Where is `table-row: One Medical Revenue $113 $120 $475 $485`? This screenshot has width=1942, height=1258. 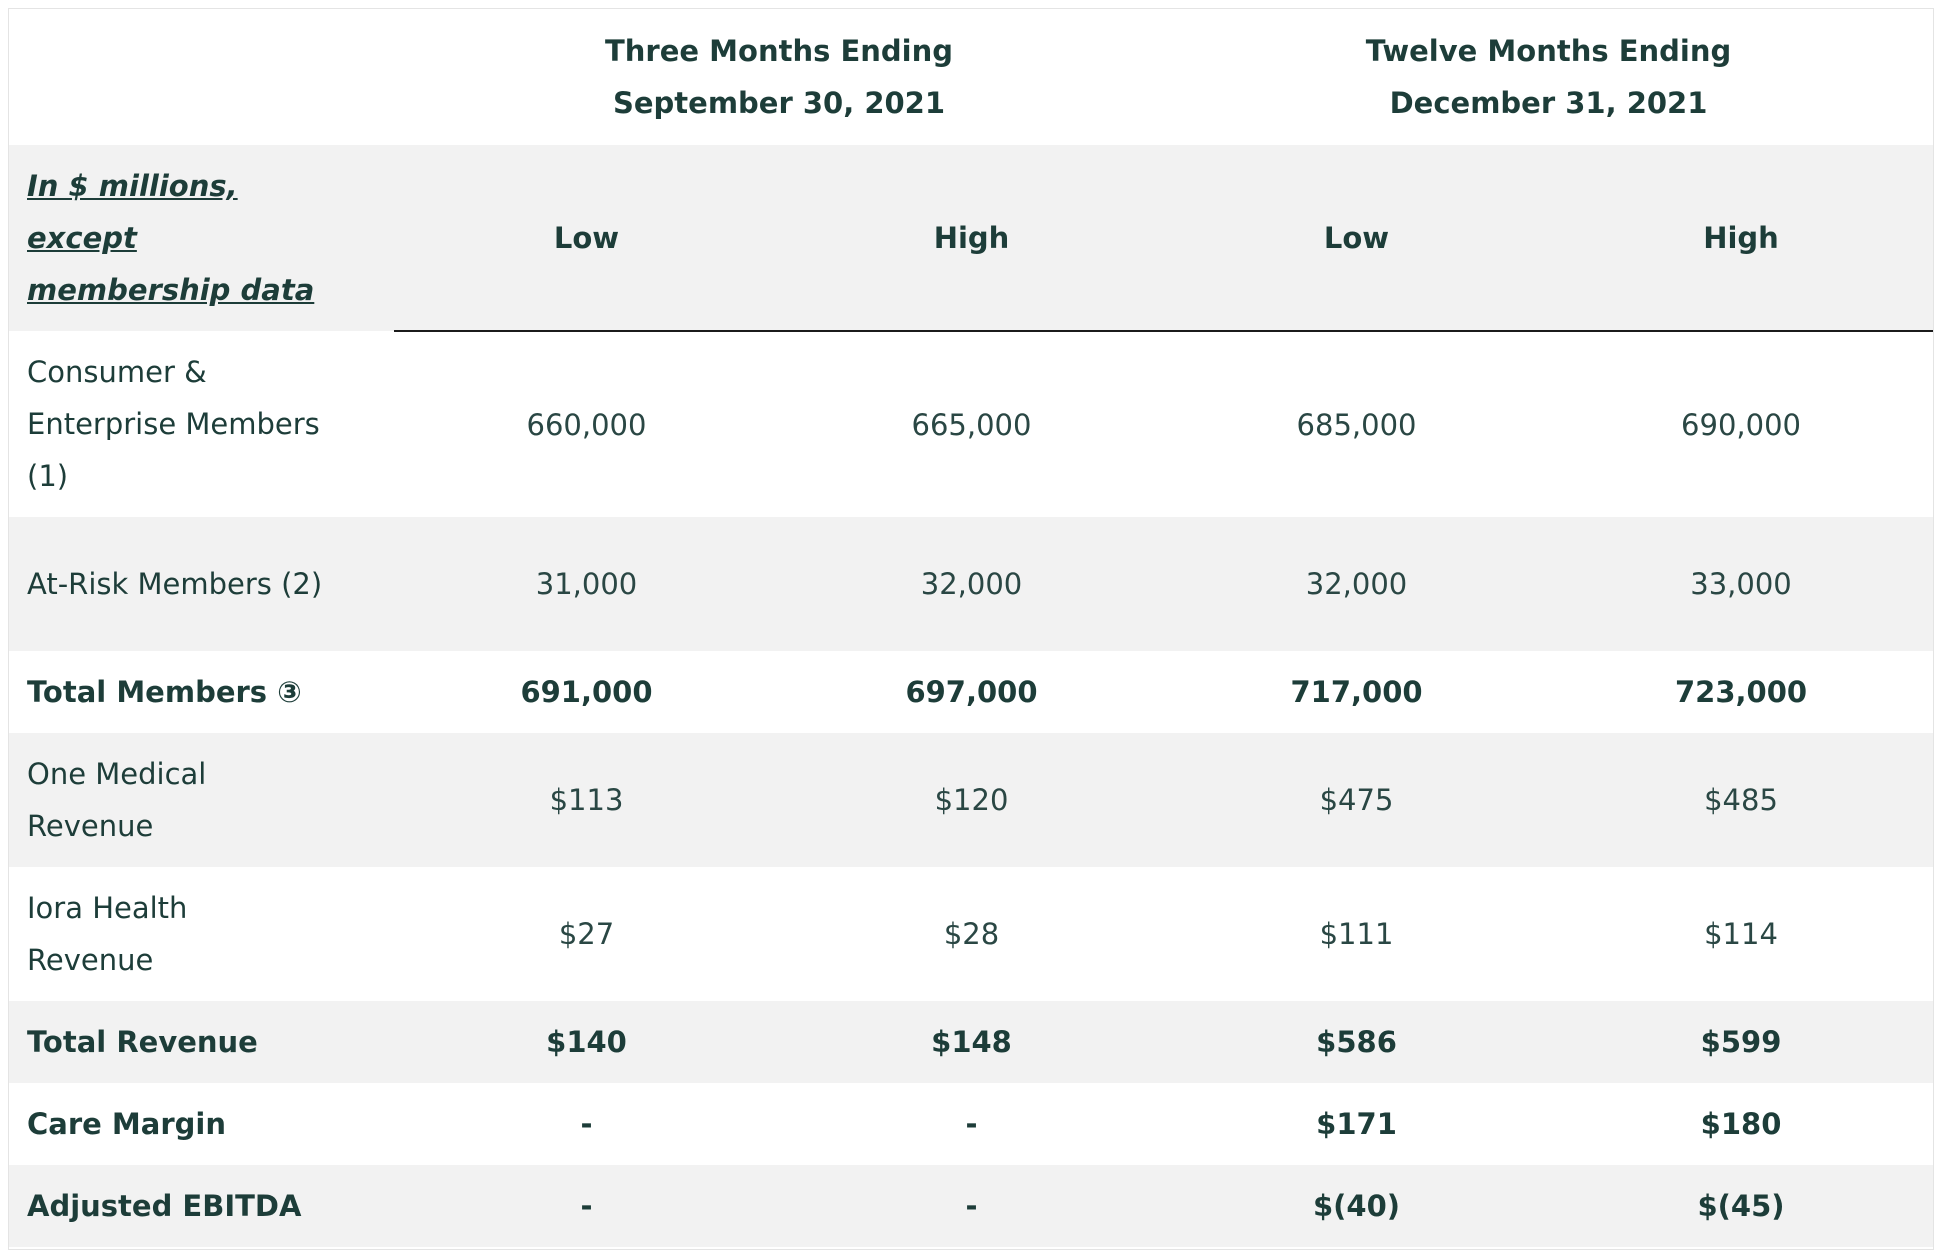 table-row: One Medical Revenue $113 $120 $475 $485 is located at coordinates (971, 800).